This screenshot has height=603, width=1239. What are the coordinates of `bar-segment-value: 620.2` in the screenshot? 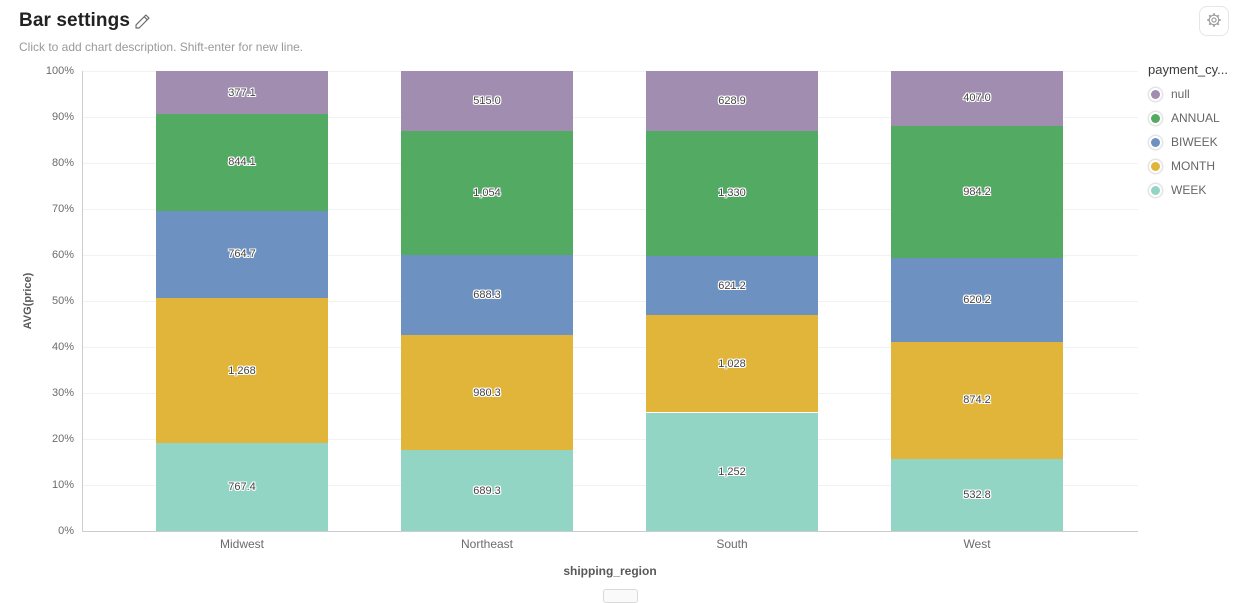 It's located at (977, 299).